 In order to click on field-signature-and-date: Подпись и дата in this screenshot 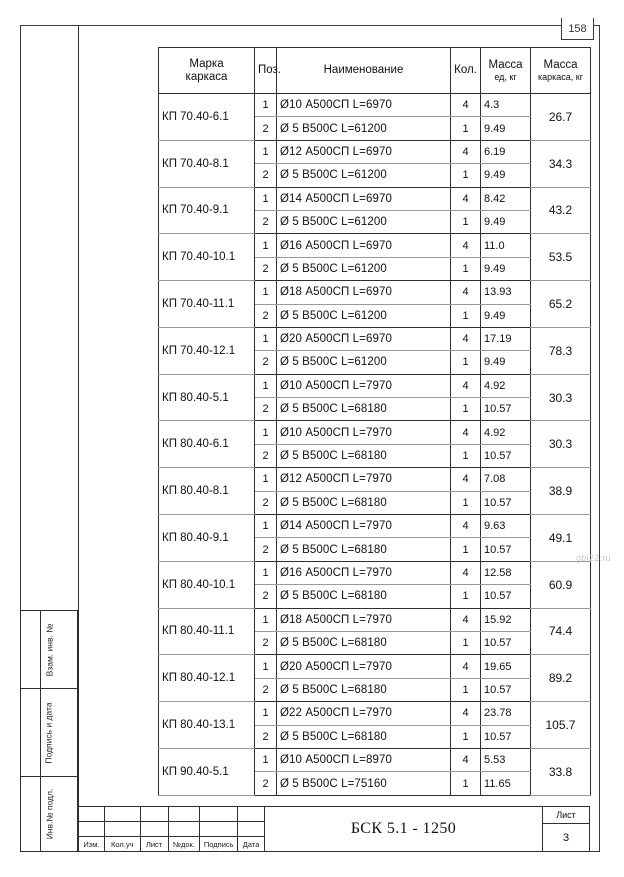, I will do `click(49, 732)`.